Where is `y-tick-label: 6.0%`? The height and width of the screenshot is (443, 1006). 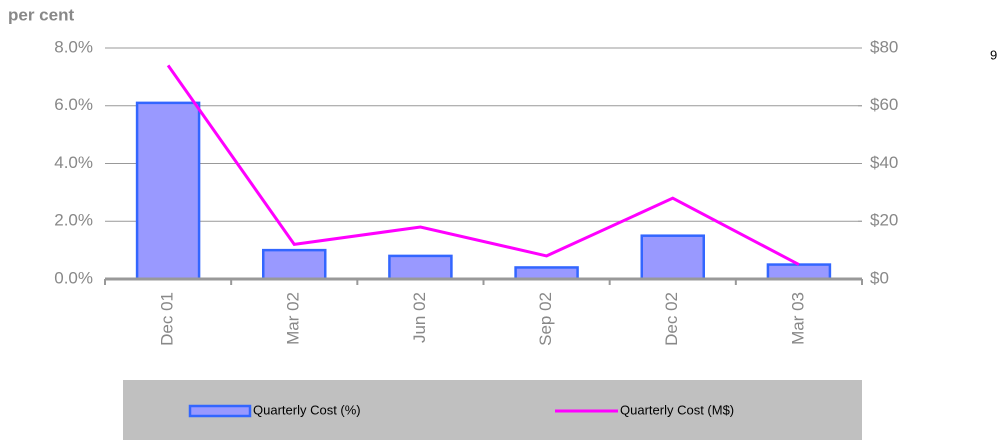 y-tick-label: 6.0% is located at coordinates (73, 104).